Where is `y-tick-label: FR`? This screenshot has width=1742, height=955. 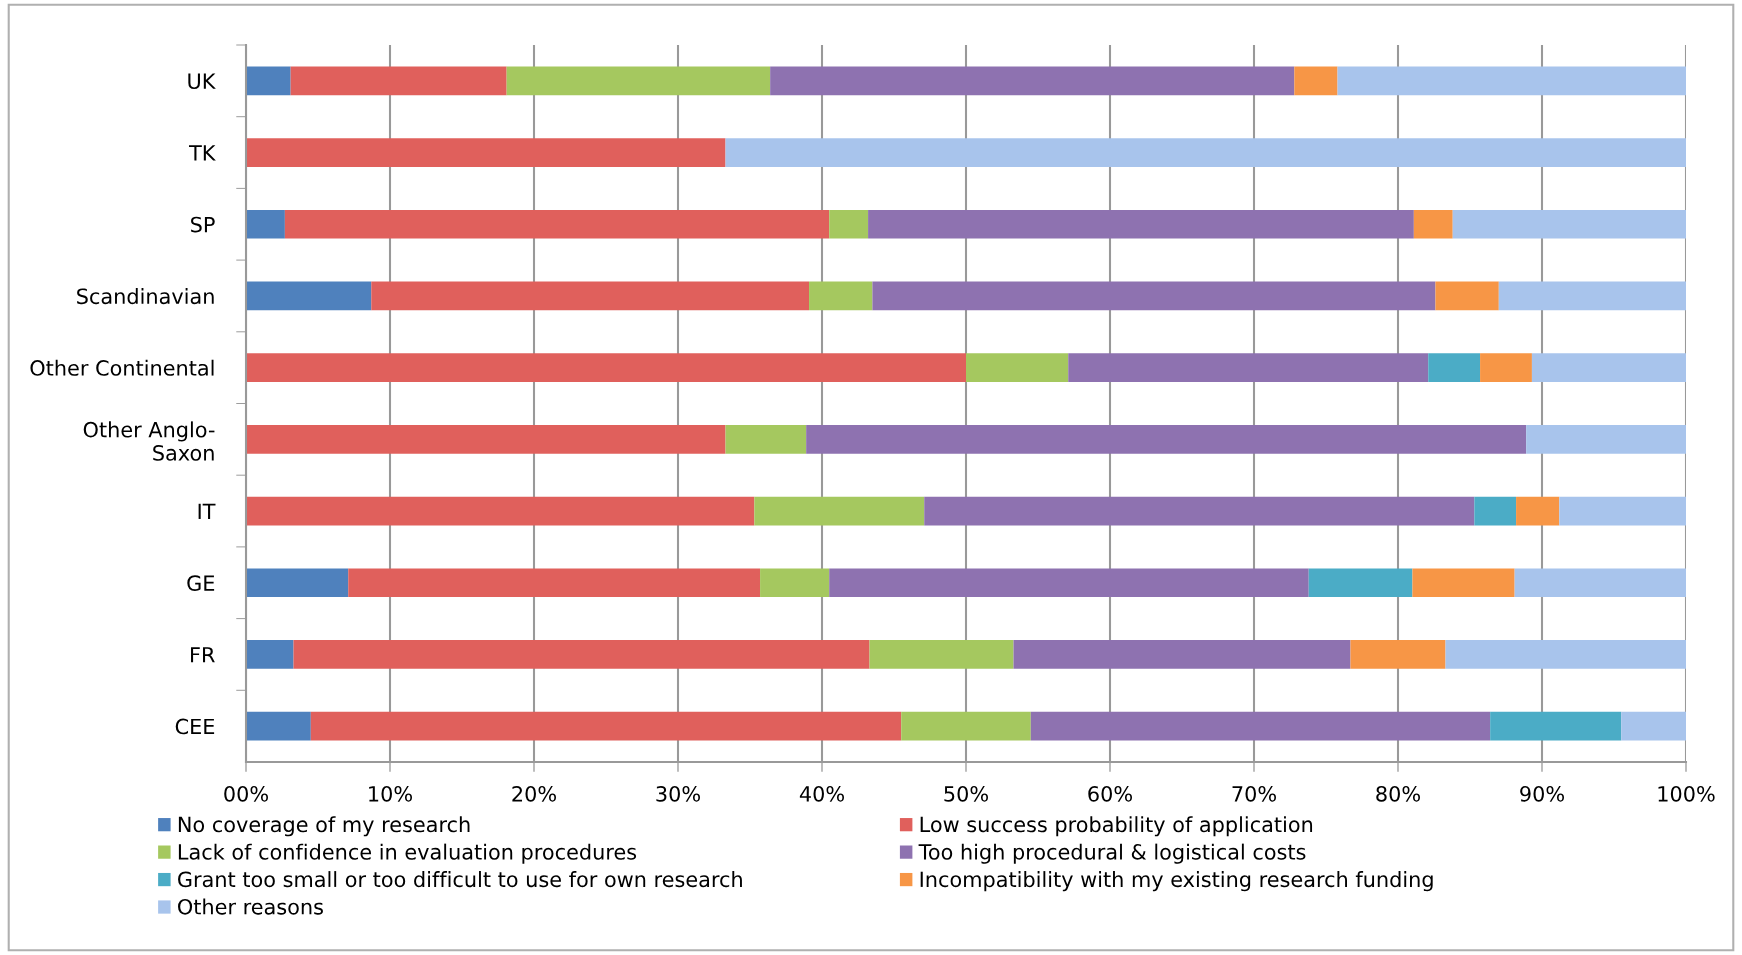 y-tick-label: FR is located at coordinates (203, 655).